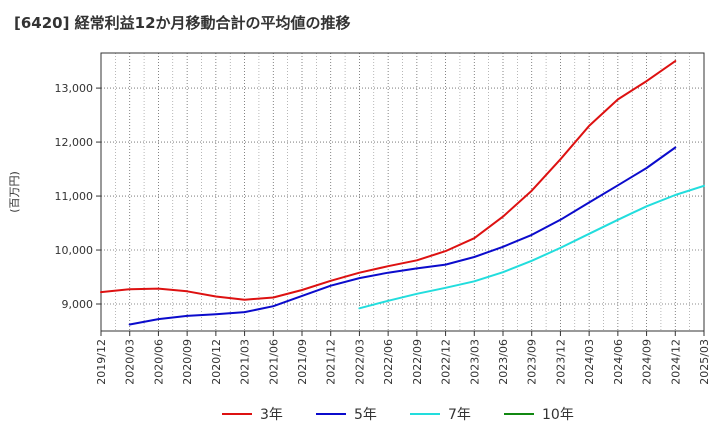 This screenshot has width=720, height=440. I want to click on x-tick-label: 2023/12, so click(560, 362).